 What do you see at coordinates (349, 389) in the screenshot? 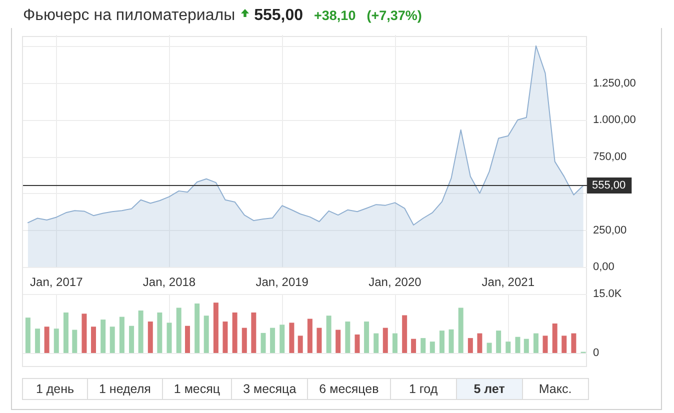
I see `text: 6 месяцев` at bounding box center [349, 389].